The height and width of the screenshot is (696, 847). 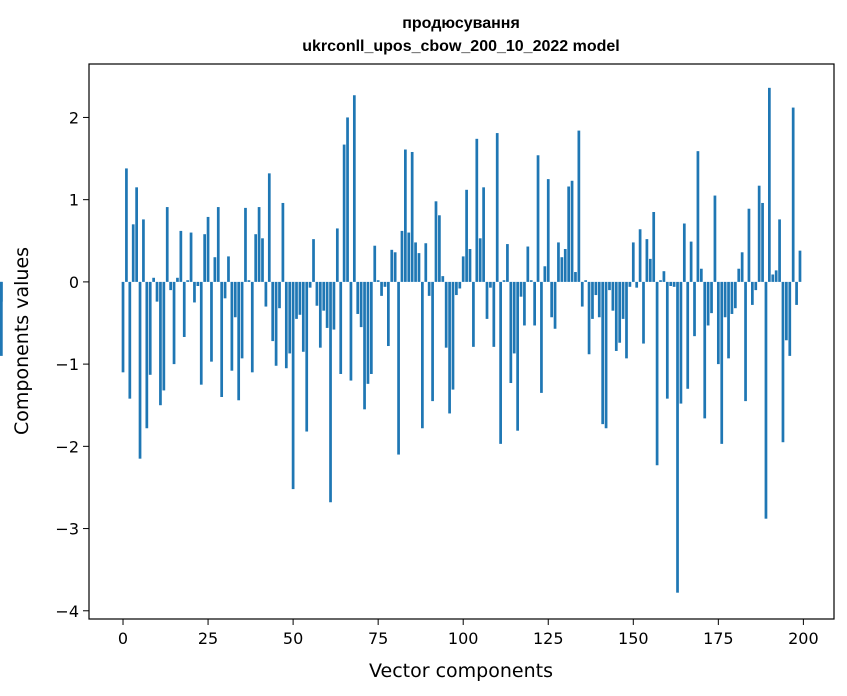 What do you see at coordinates (67, 611) in the screenshot?
I see `y-tick-label--4: −4` at bounding box center [67, 611].